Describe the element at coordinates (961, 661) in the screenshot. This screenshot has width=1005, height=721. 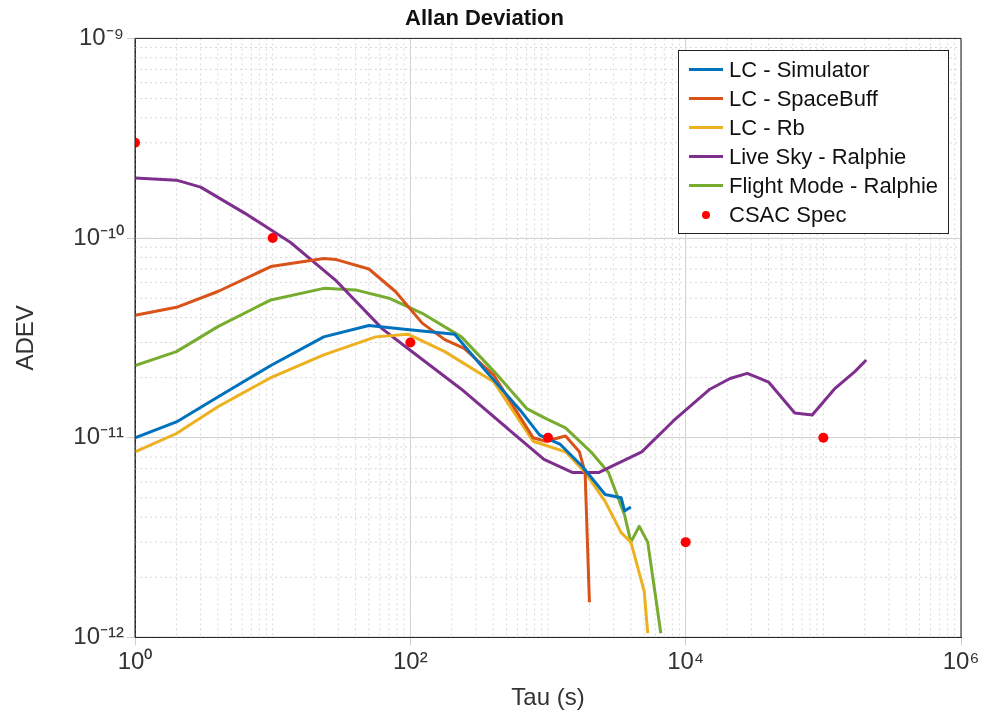
I see `x-tick-label: 10⁶` at that location.